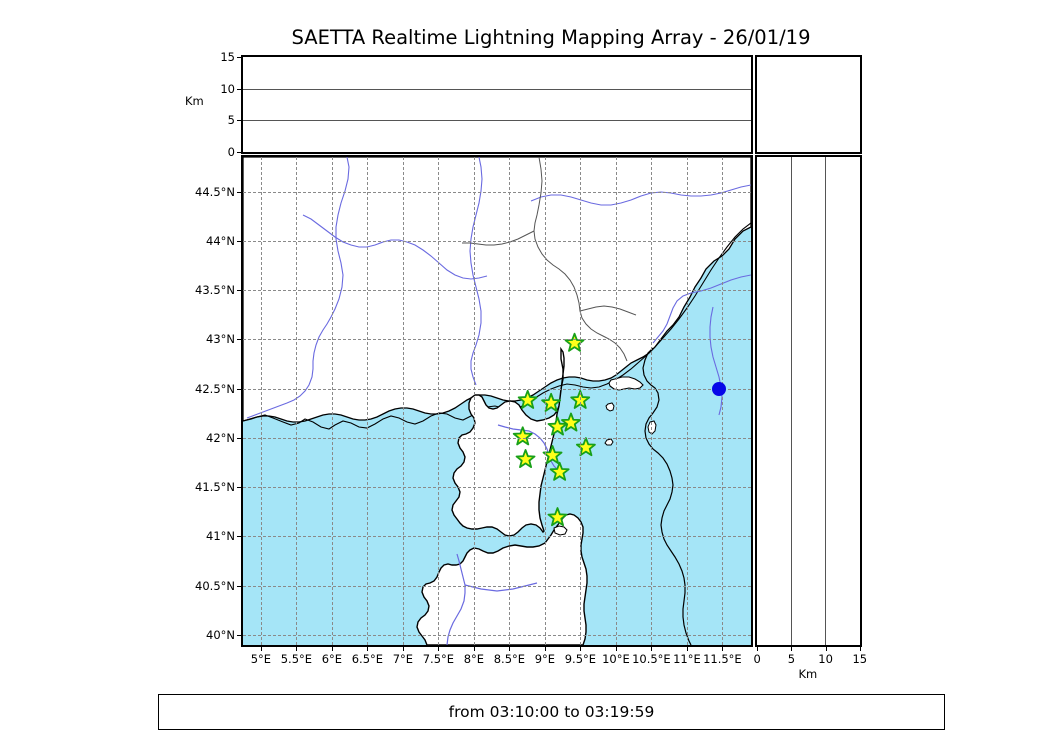 The width and height of the screenshot is (1050, 750). I want to click on longitude-tick-label: 10°E, so click(616, 659).